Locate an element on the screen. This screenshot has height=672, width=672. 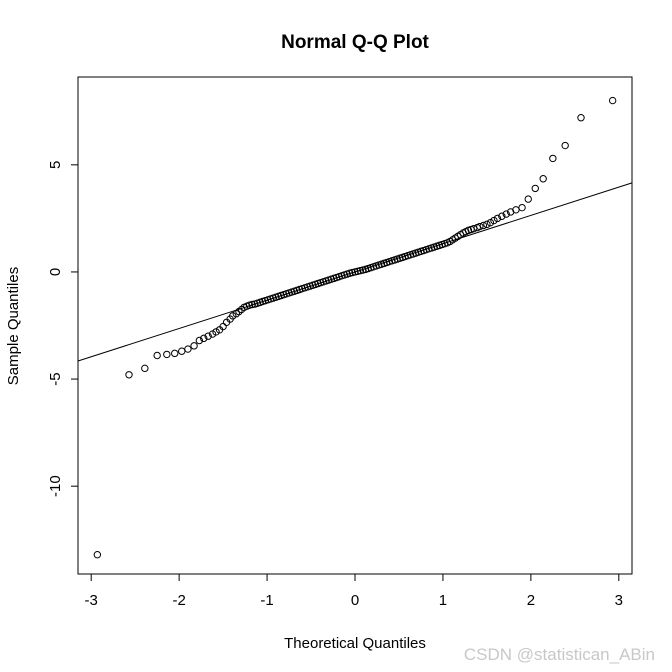
chart-title: Normal Q-Q Plot is located at coordinates (355, 42).